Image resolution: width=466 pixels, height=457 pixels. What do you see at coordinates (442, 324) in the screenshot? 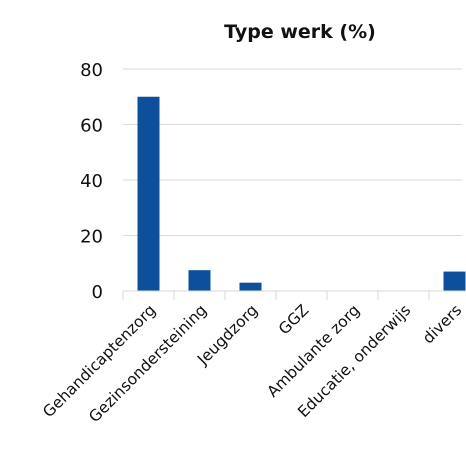
I see `x-tick-label: divers` at bounding box center [442, 324].